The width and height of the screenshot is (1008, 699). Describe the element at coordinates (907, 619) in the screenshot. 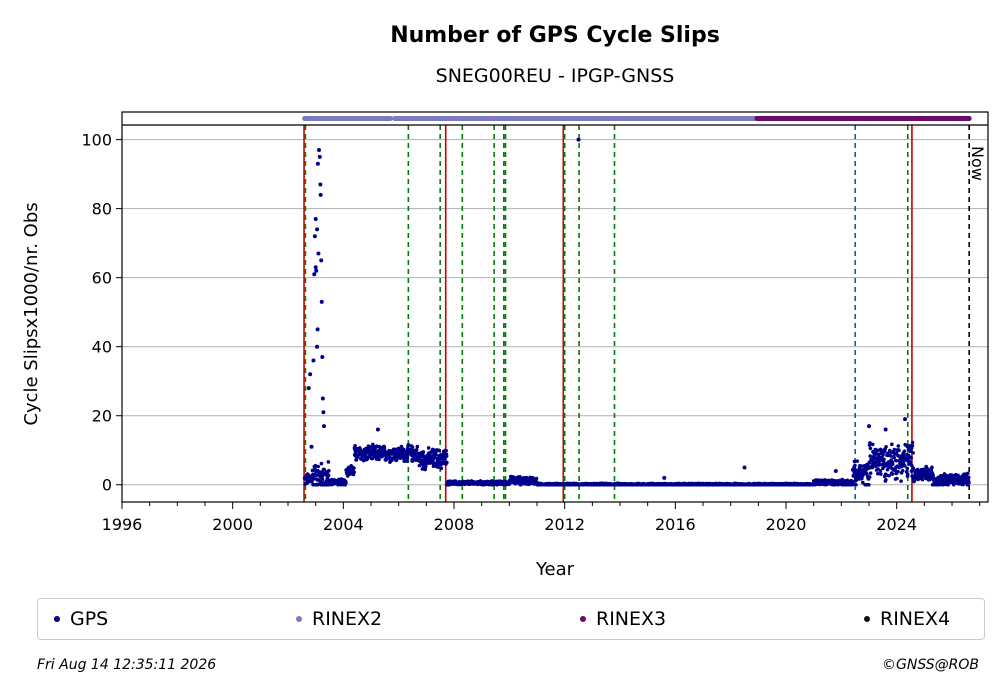

I see `legend-item-rinex4: RINEX4` at that location.